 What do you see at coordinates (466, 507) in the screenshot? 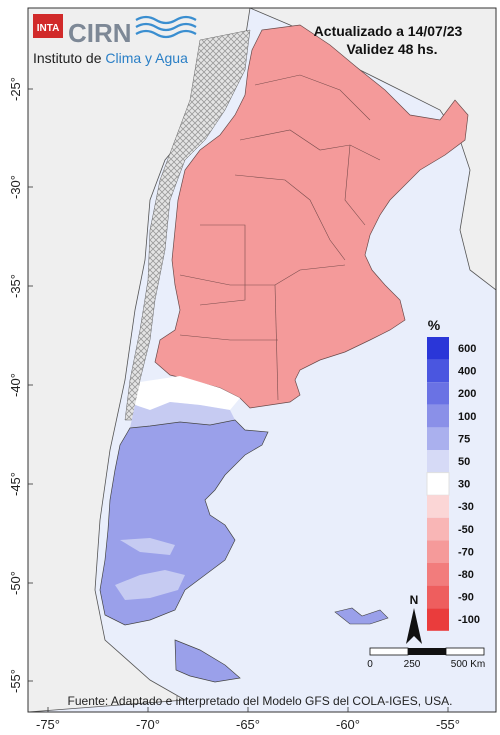
I see `legend-label: -30` at bounding box center [466, 507].